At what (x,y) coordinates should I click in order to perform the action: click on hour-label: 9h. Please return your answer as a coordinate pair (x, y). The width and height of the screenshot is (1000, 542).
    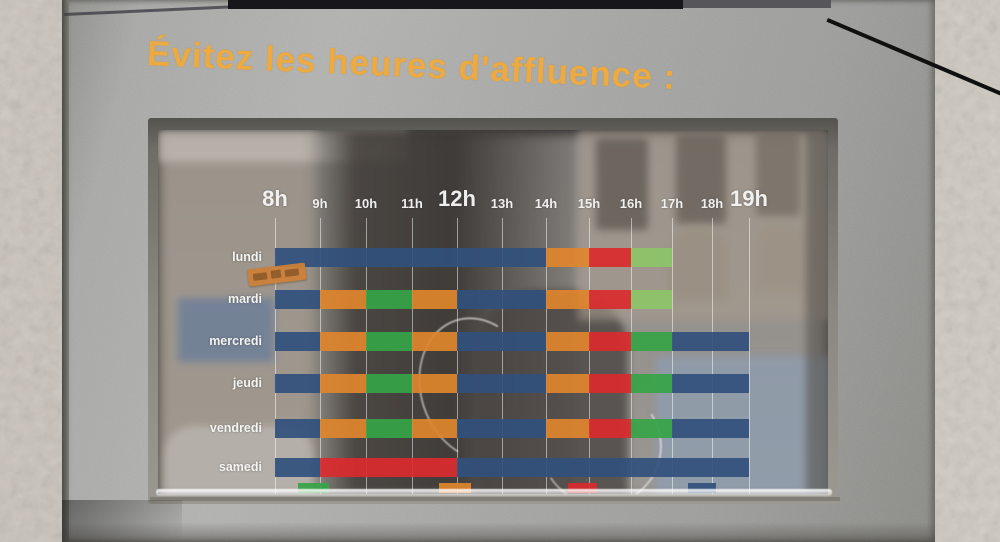
    Looking at the image, I should click on (320, 203).